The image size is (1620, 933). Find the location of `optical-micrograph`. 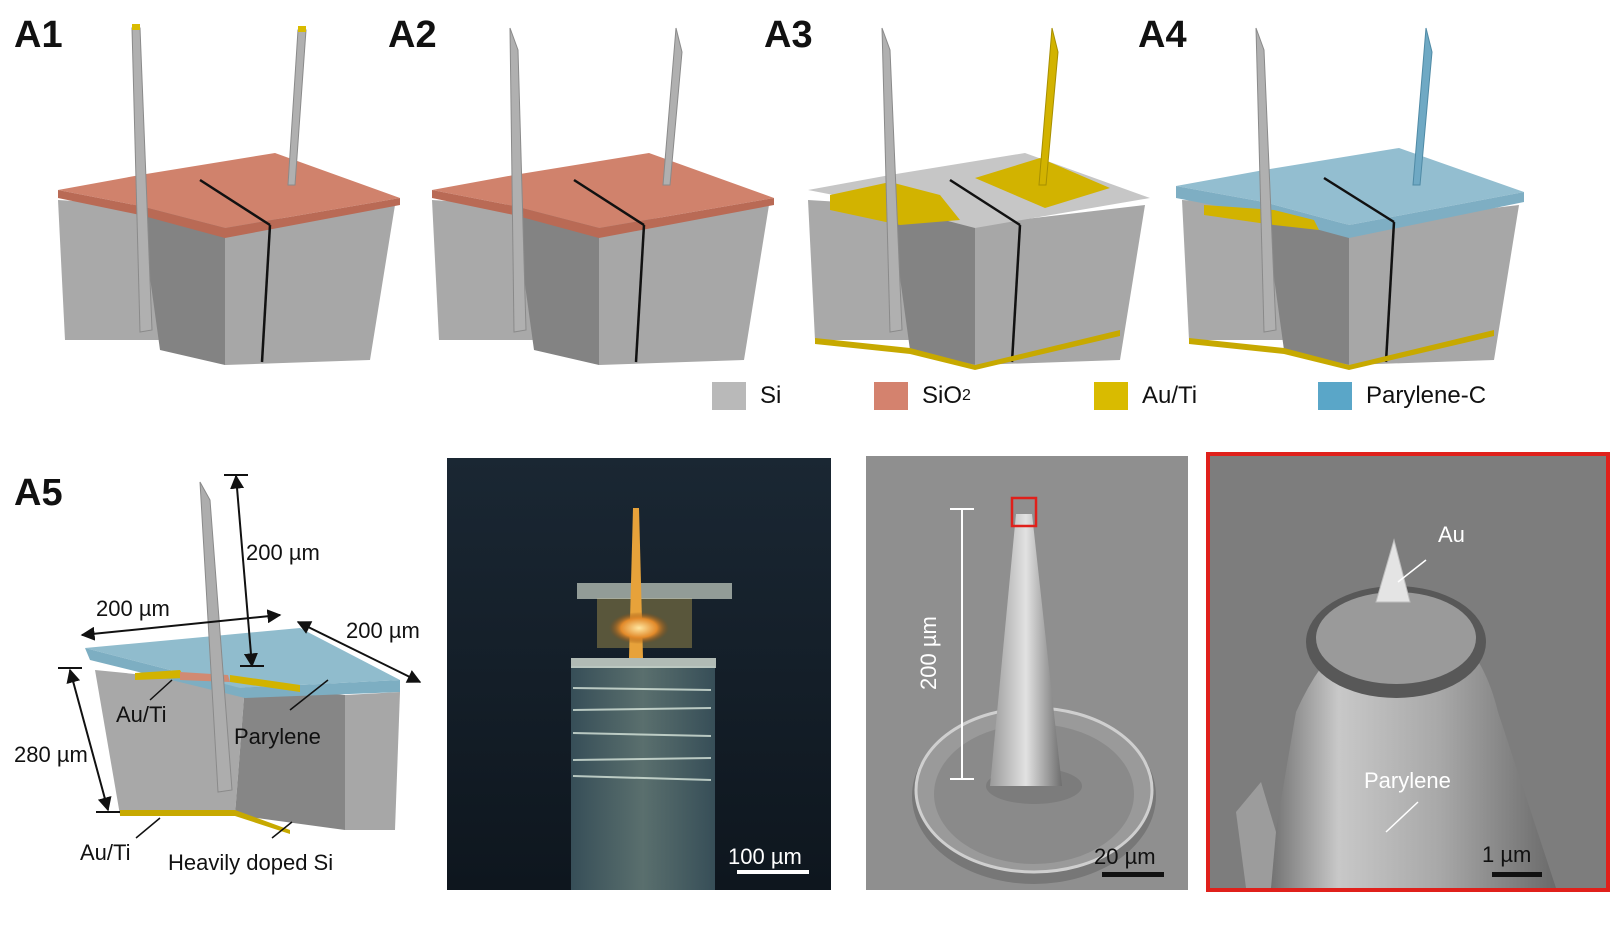

optical-micrograph is located at coordinates (639, 674).